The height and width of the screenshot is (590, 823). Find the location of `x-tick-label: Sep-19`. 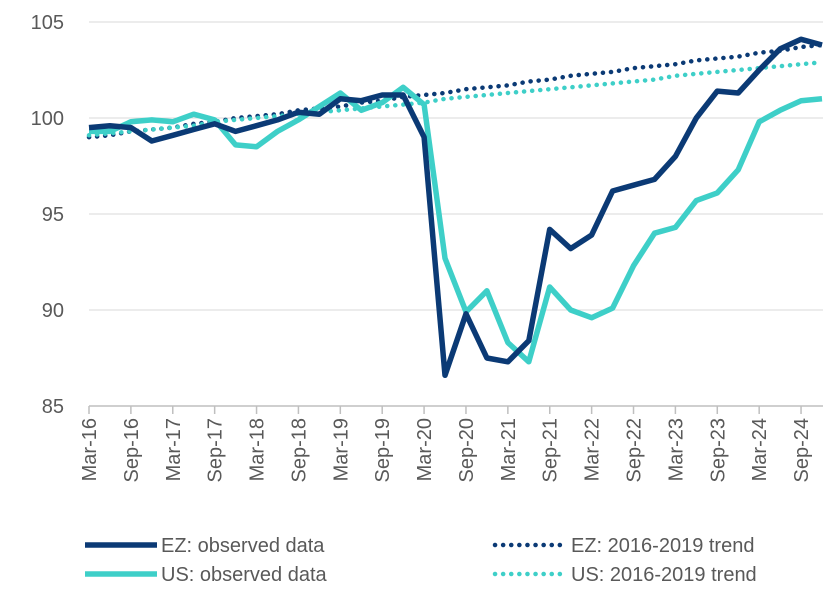

x-tick-label: Sep-19 is located at coordinates (383, 450).